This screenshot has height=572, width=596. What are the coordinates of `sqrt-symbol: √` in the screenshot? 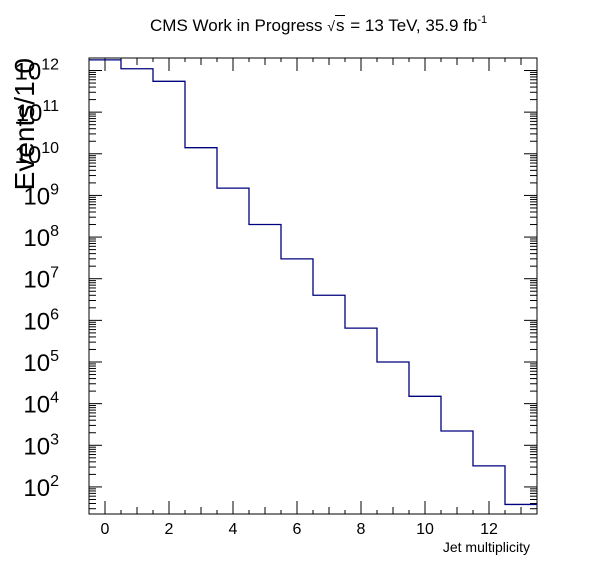 It's located at (331, 26).